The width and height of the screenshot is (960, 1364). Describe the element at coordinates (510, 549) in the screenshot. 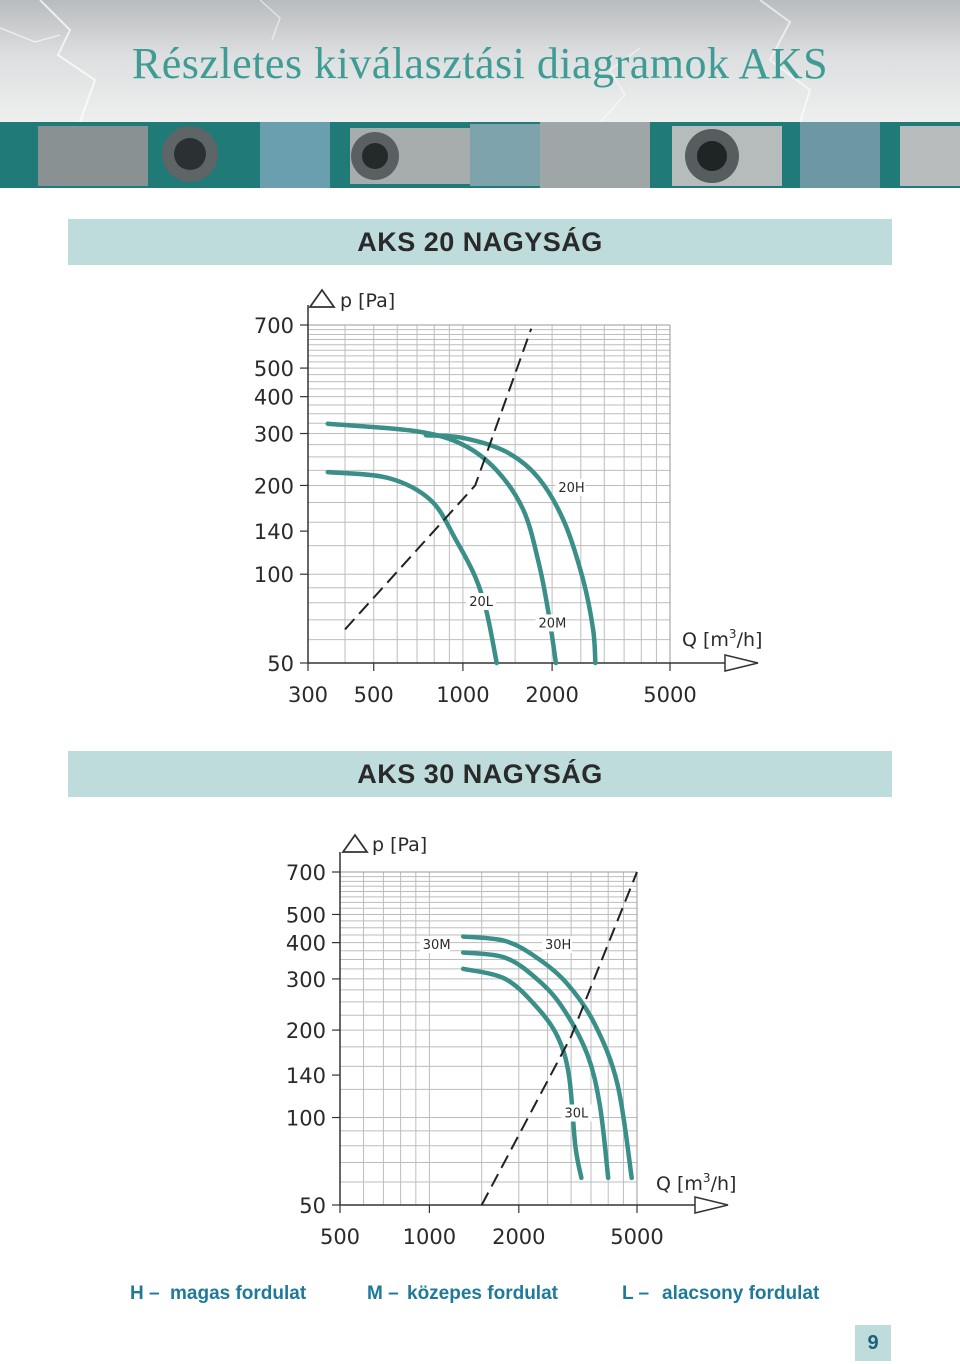

I see `series-line-20h` at that location.